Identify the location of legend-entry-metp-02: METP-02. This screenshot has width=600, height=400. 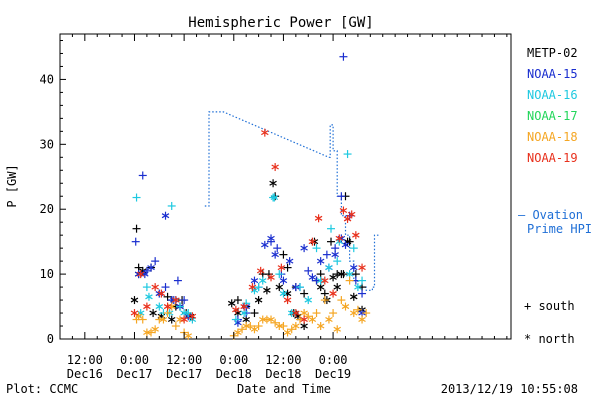
(552, 53).